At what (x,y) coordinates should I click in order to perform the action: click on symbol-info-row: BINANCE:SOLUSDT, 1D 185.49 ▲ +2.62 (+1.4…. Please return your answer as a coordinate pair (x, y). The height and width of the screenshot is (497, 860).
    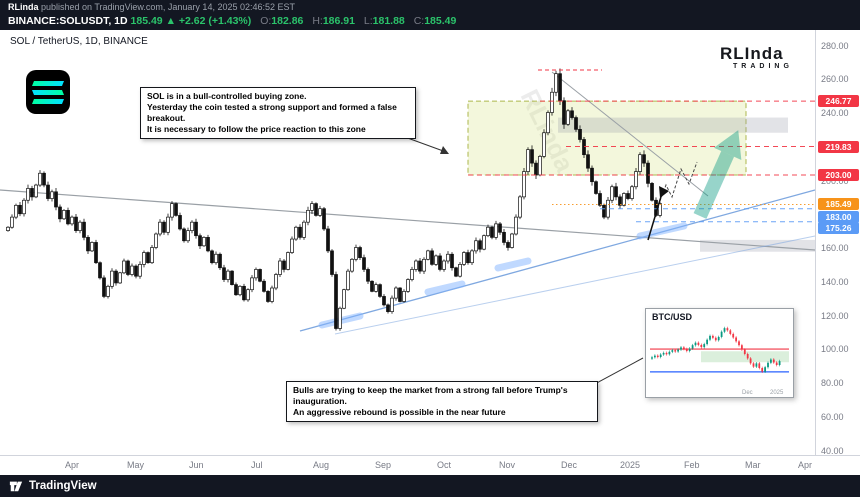
    Looking at the image, I should click on (430, 21).